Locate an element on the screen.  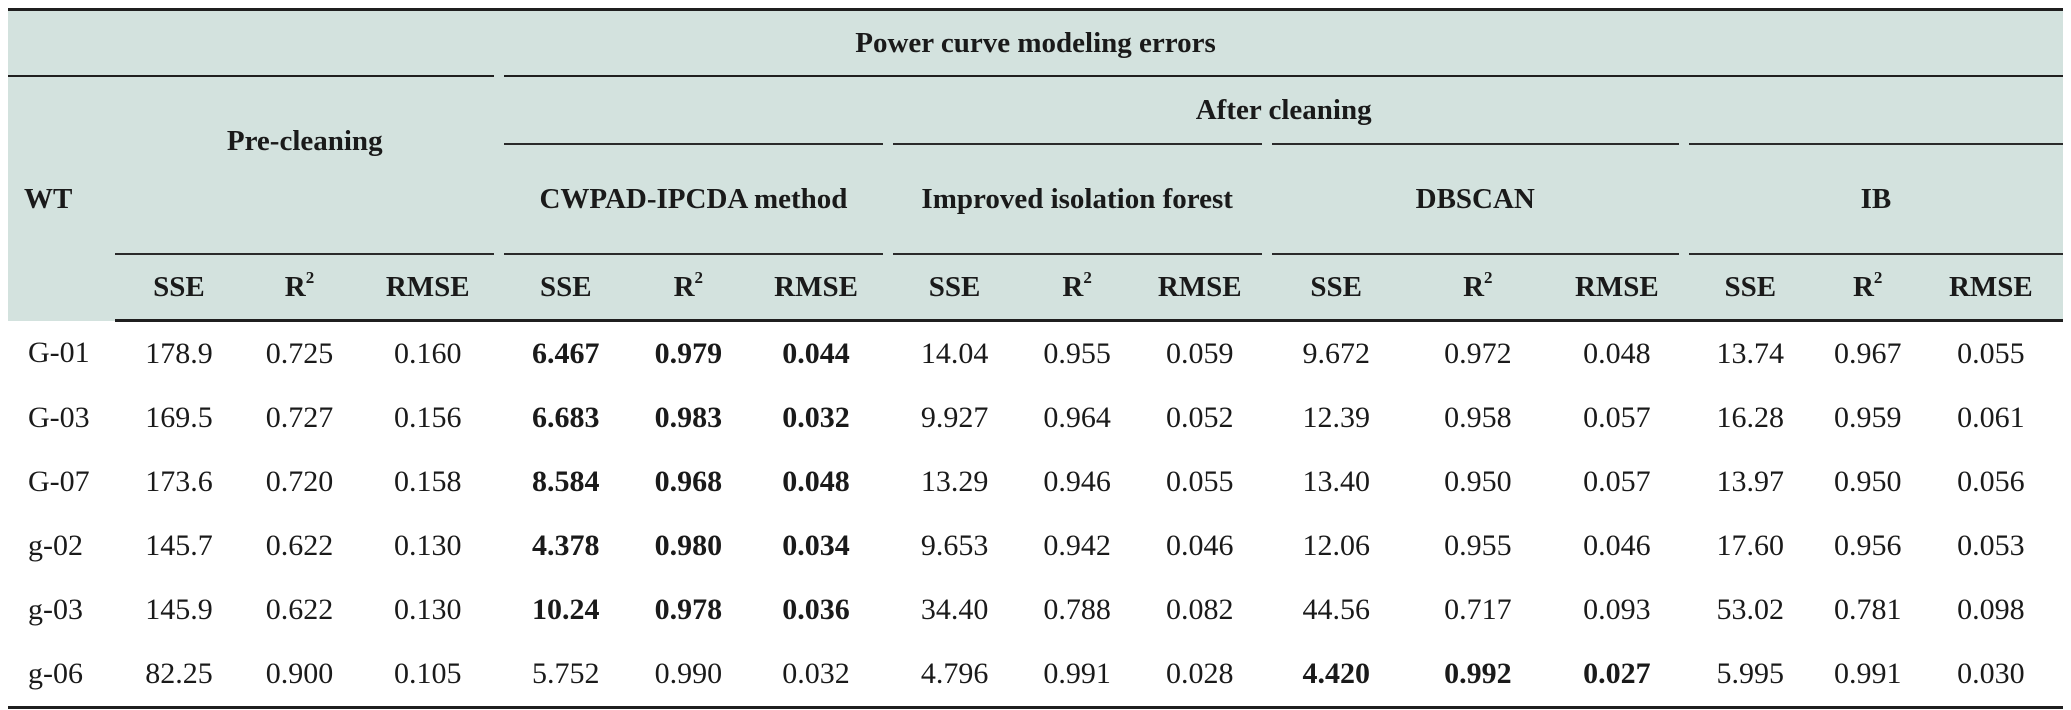
col-header-cwpad-ipcda-sse: SSE is located at coordinates (566, 287).